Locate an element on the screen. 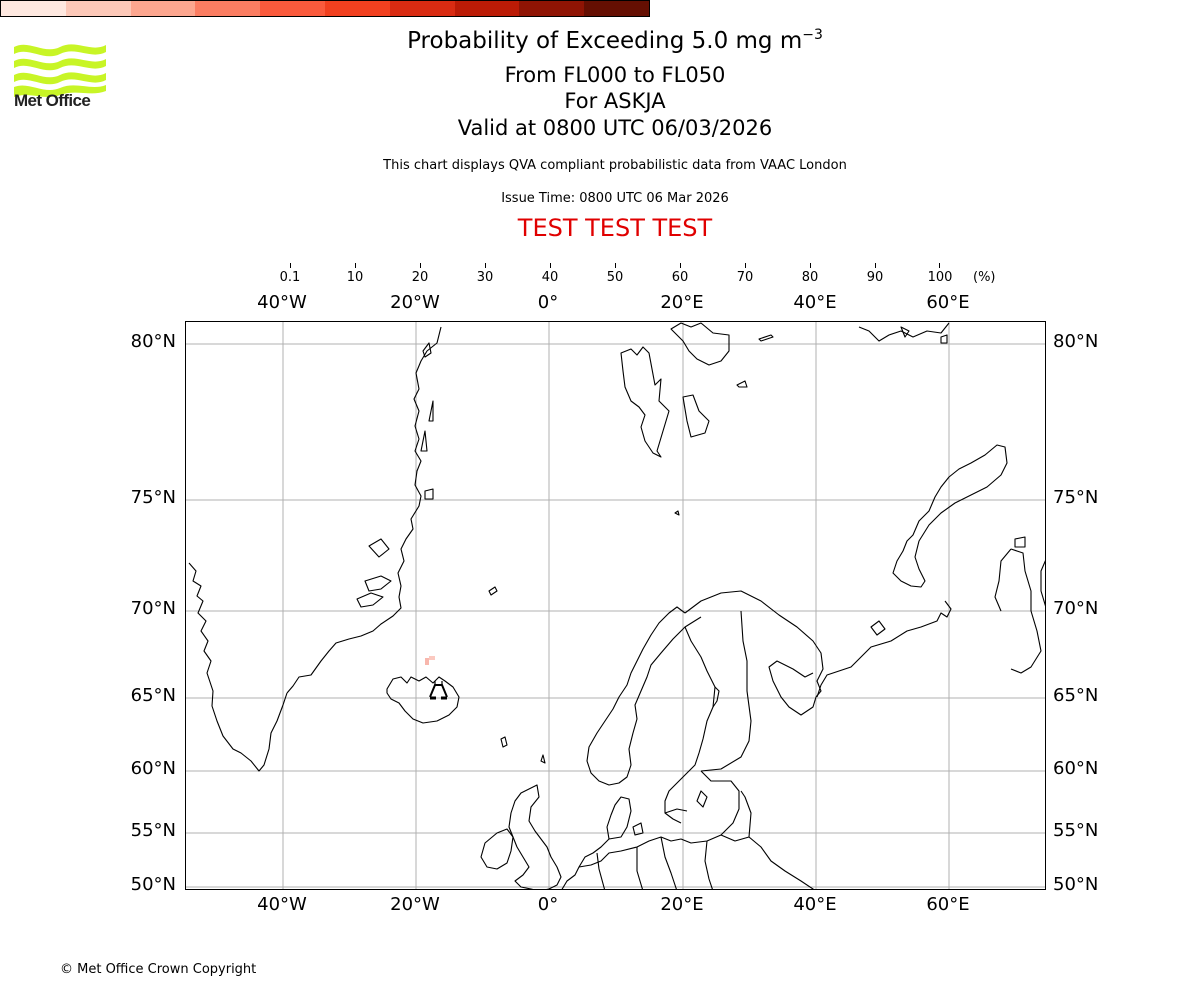  lat-label-right: 50°N is located at coordinates (1076, 884).